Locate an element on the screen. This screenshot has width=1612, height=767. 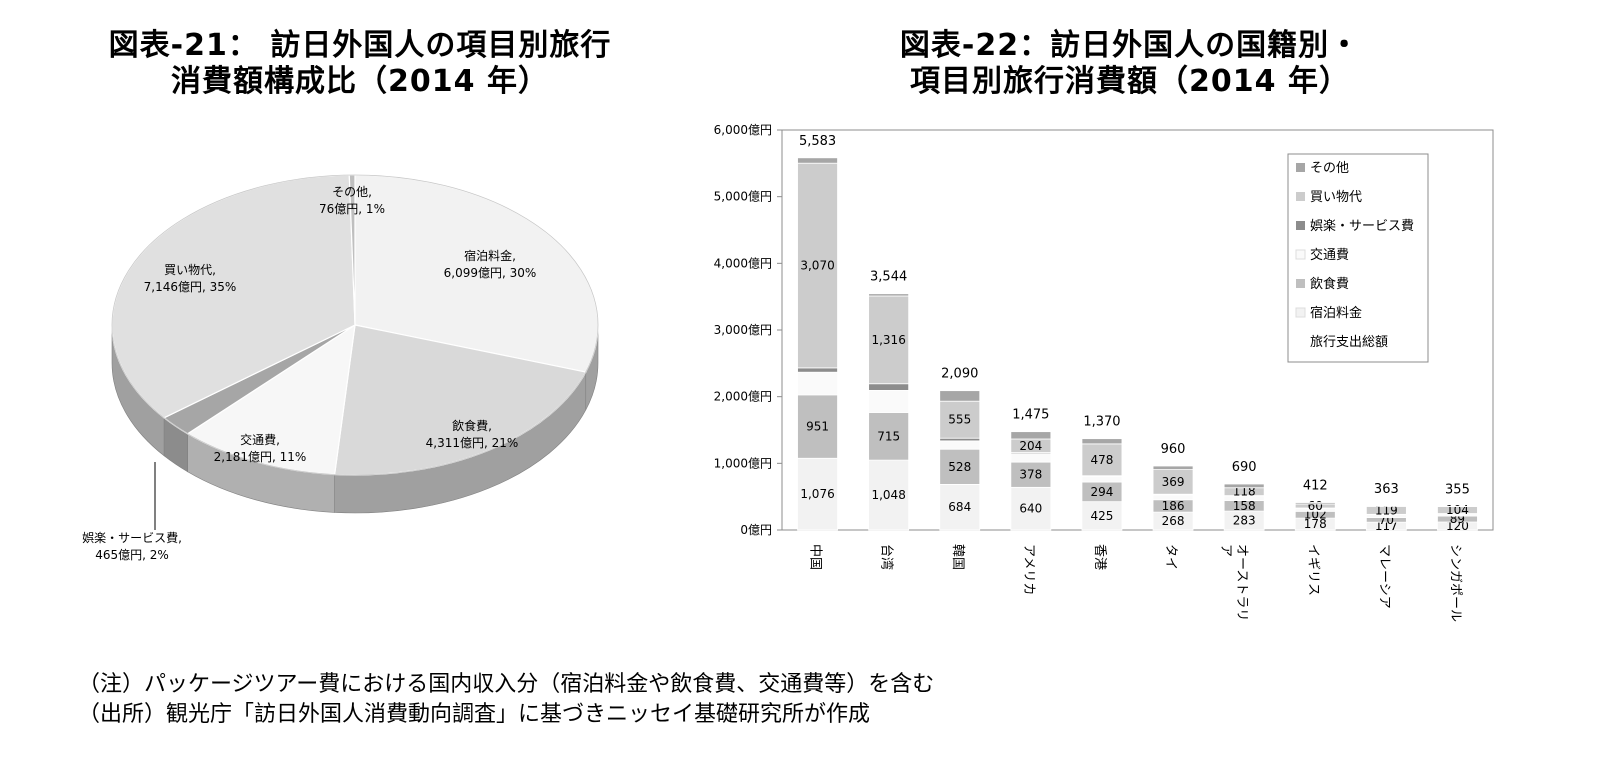
bar-data-label: 378 is located at coordinates (1030, 475).